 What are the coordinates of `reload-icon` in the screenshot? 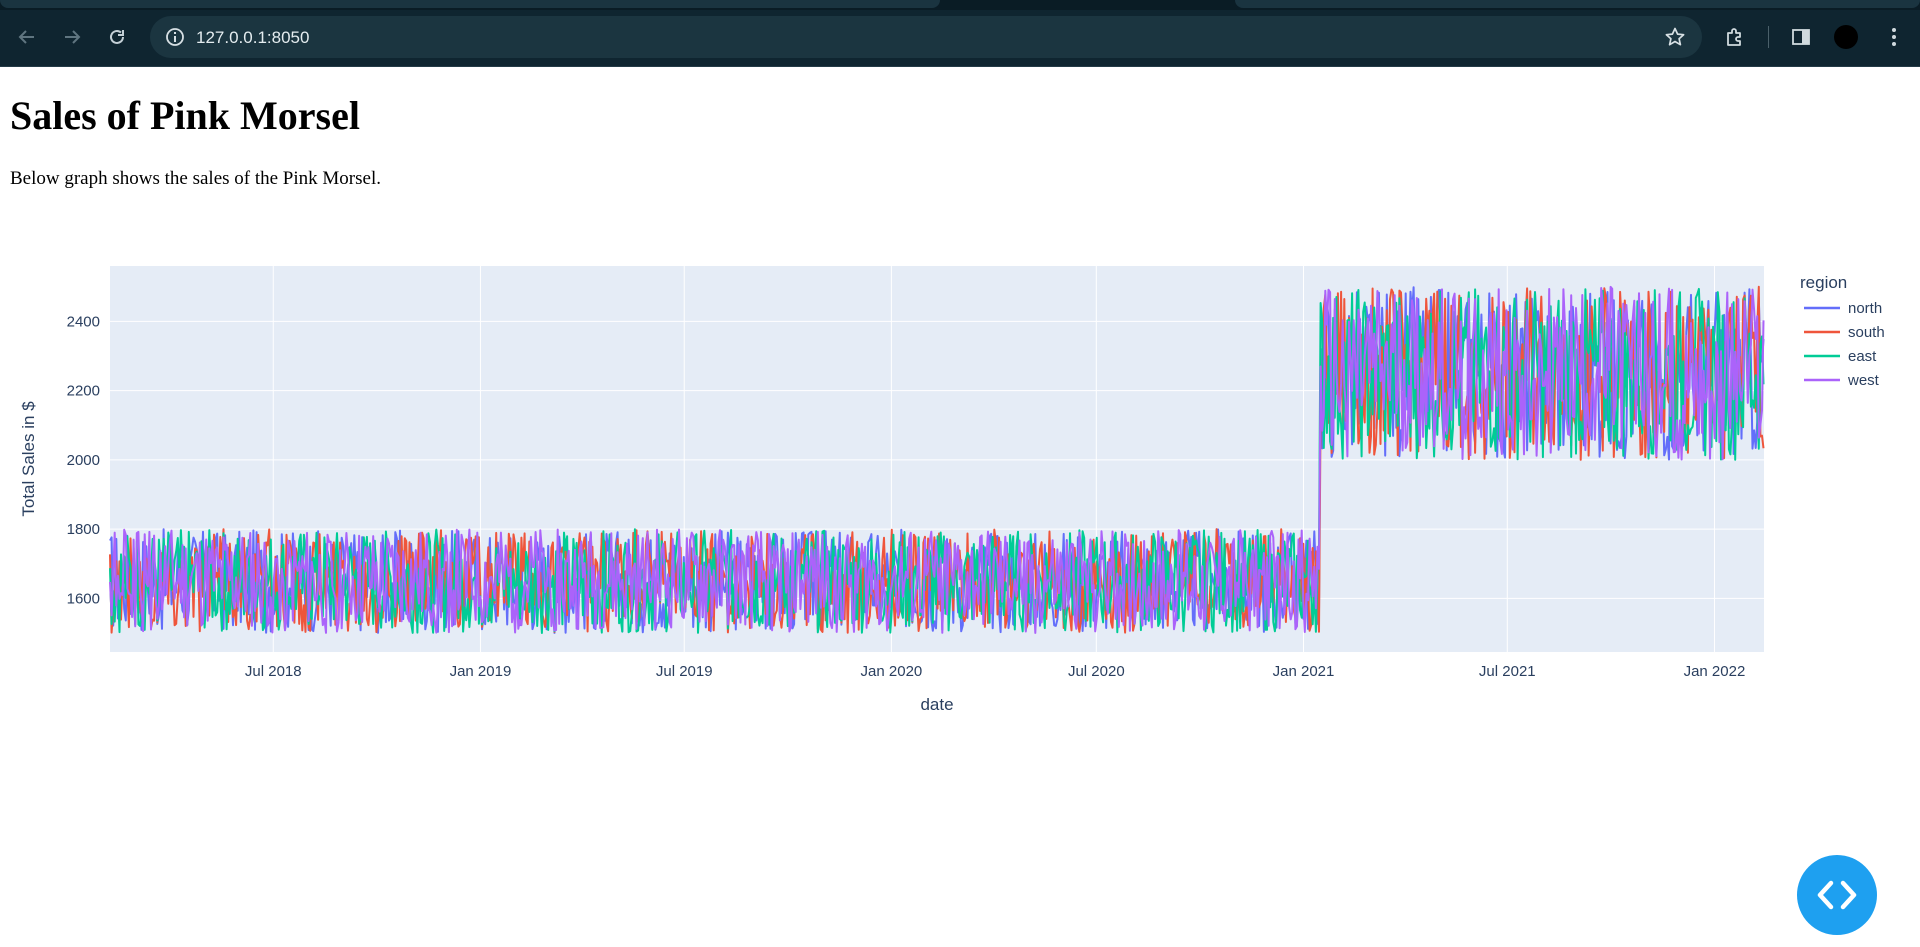 It's located at (117, 36).